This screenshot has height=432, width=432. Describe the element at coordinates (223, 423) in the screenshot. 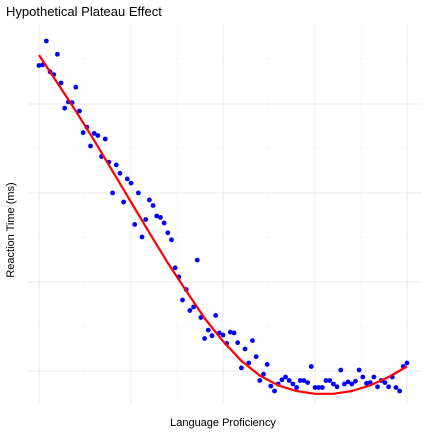

I see `x-axis-label: Language Proficiency` at that location.